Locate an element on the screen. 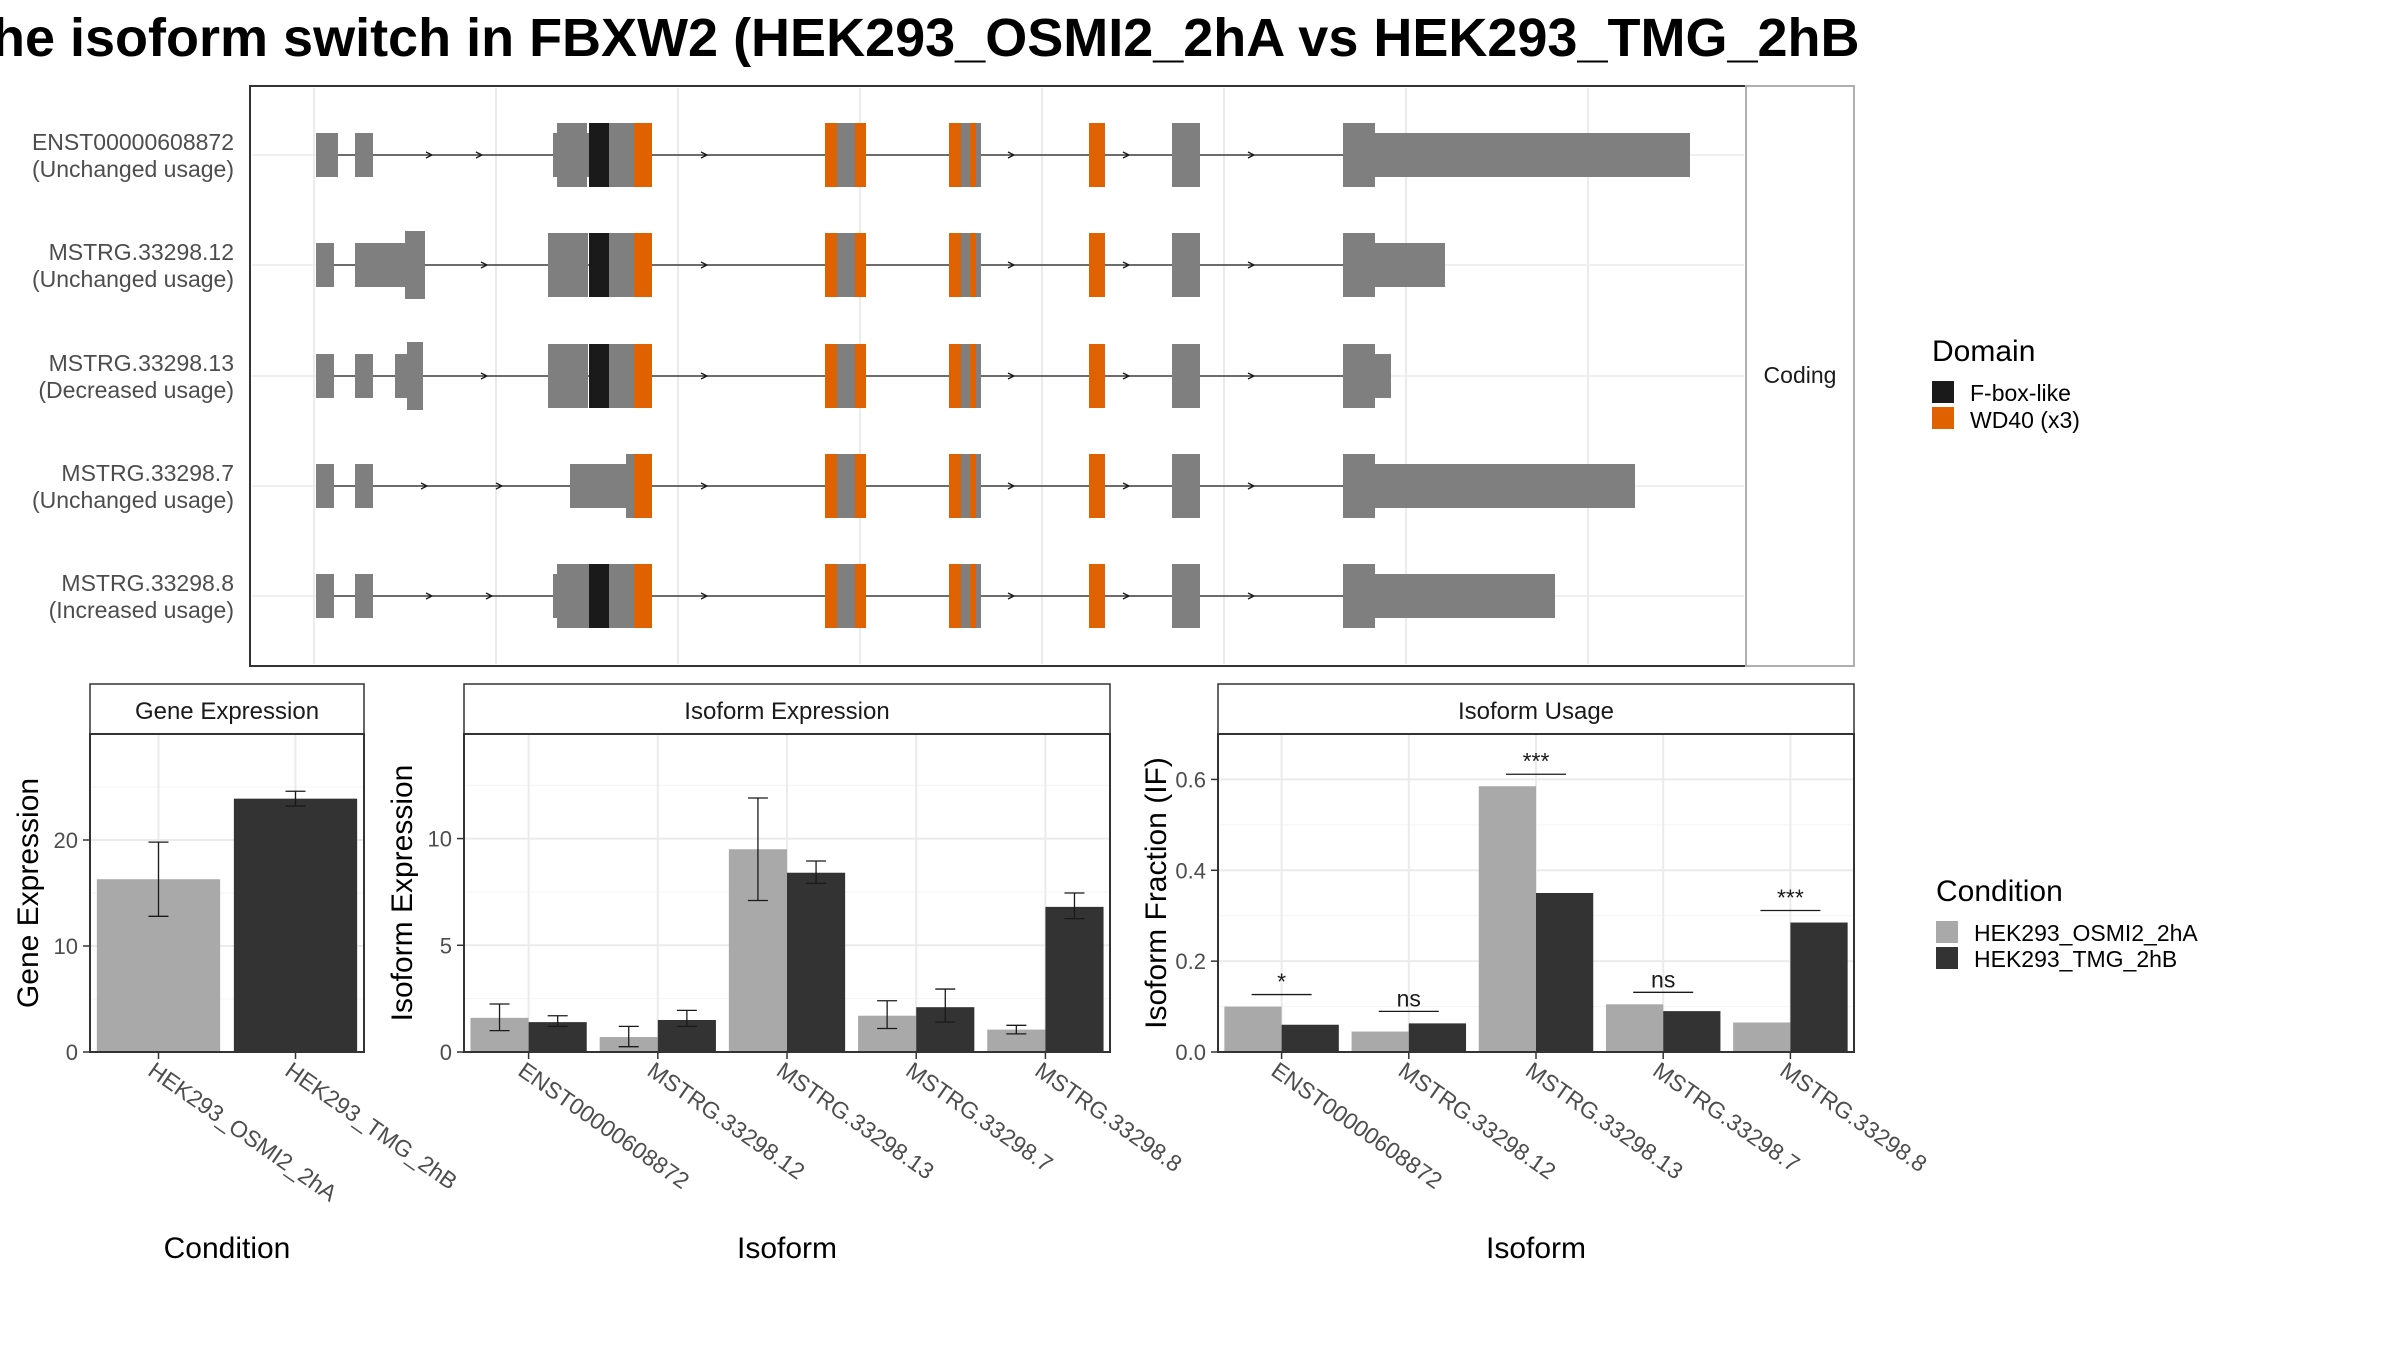 This screenshot has width=2400, height=1350. transcript-id-label: MSTRG.33298.13 is located at coordinates (141, 363).